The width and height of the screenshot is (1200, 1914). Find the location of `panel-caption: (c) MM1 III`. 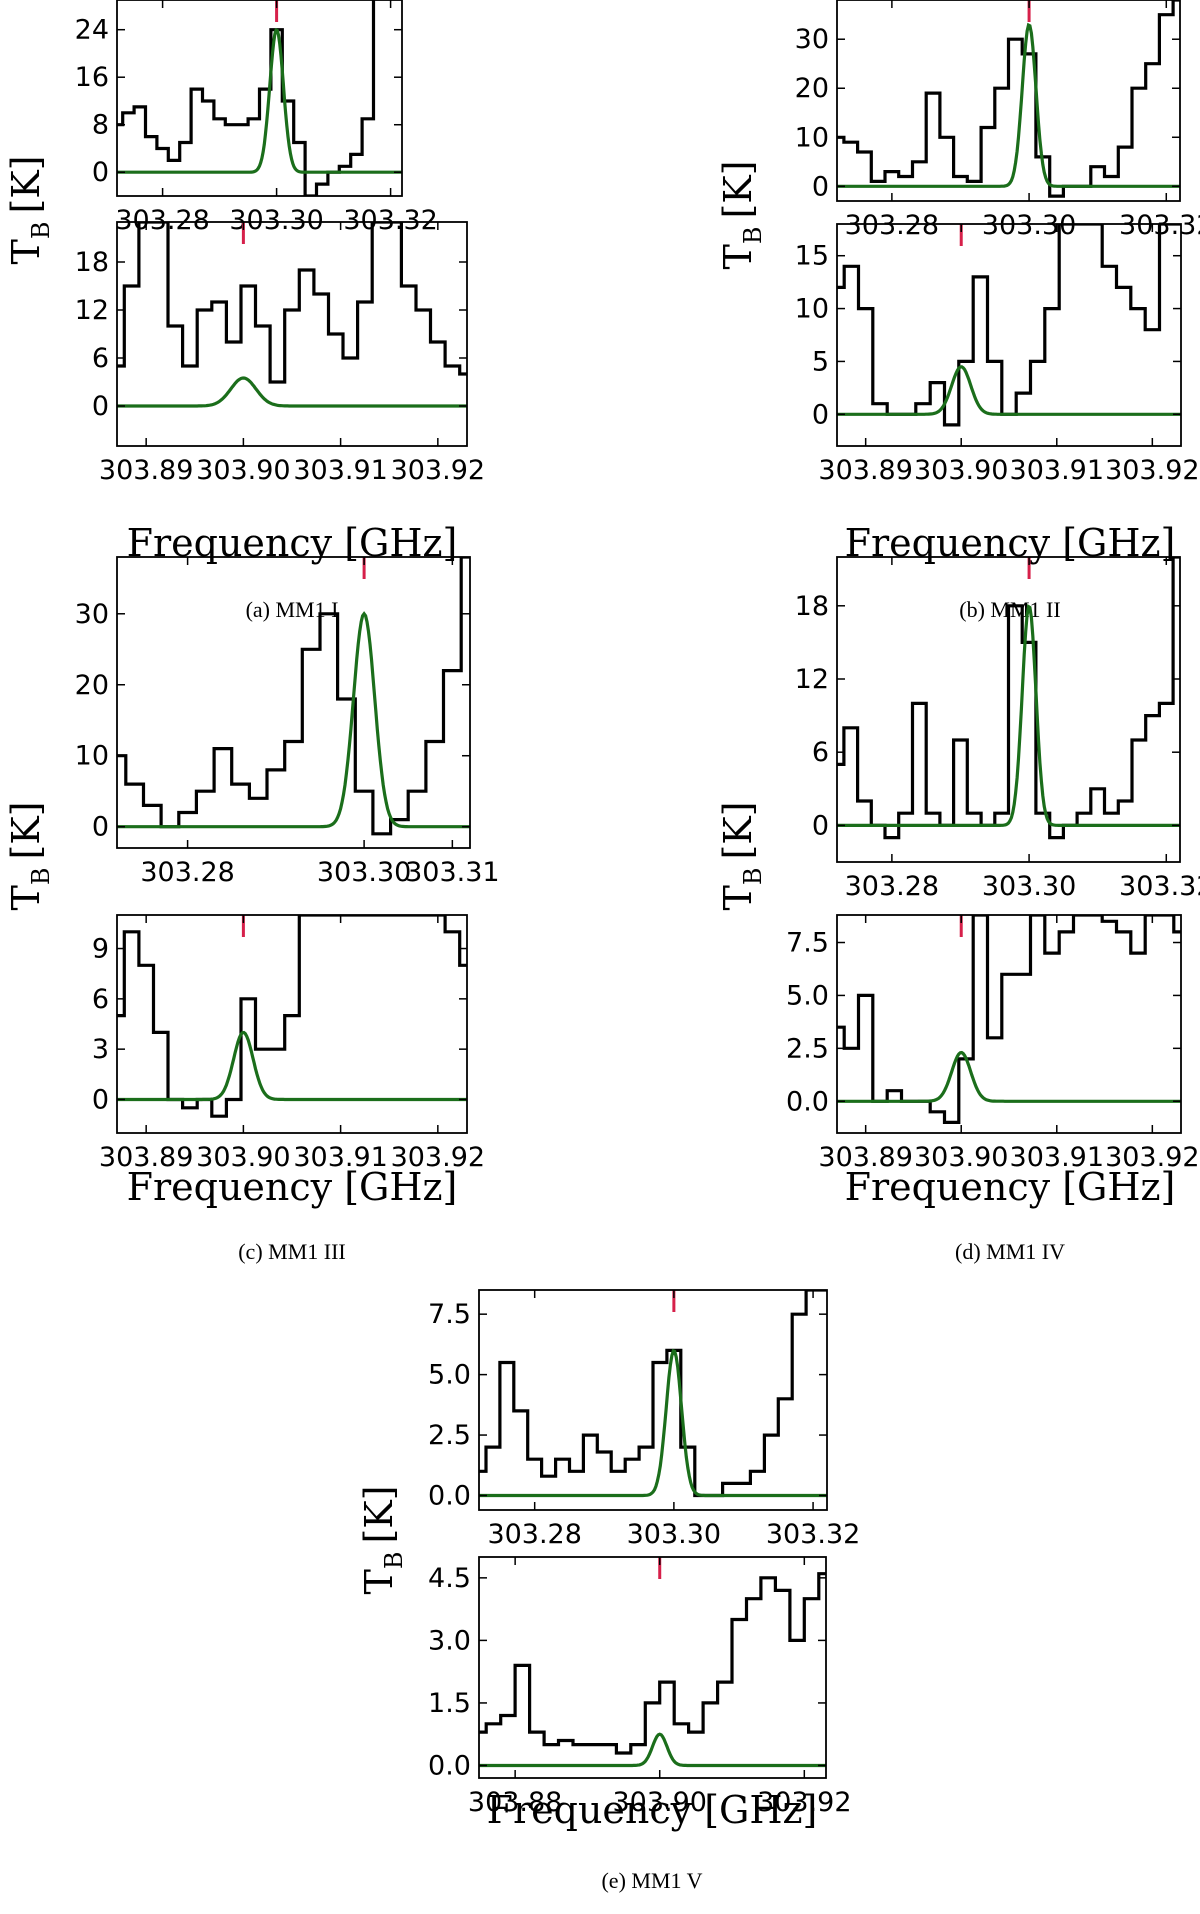

panel-caption: (c) MM1 III is located at coordinates (292, 1251).